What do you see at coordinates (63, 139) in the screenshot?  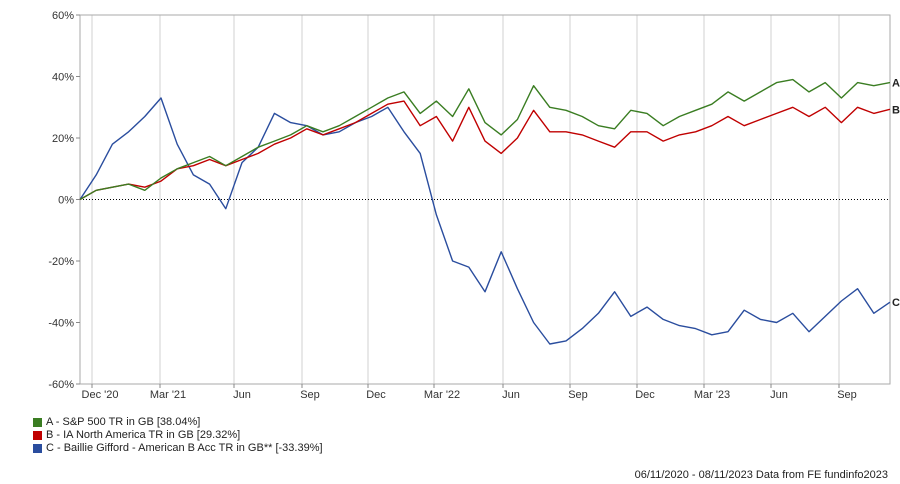 I see `y-tick-label: 20%` at bounding box center [63, 139].